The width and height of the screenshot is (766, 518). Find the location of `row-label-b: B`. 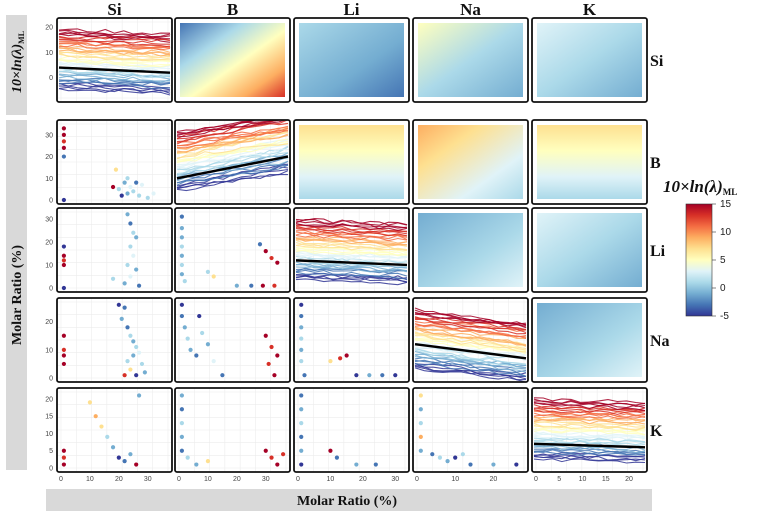

row-label-b: B is located at coordinates (655, 163).